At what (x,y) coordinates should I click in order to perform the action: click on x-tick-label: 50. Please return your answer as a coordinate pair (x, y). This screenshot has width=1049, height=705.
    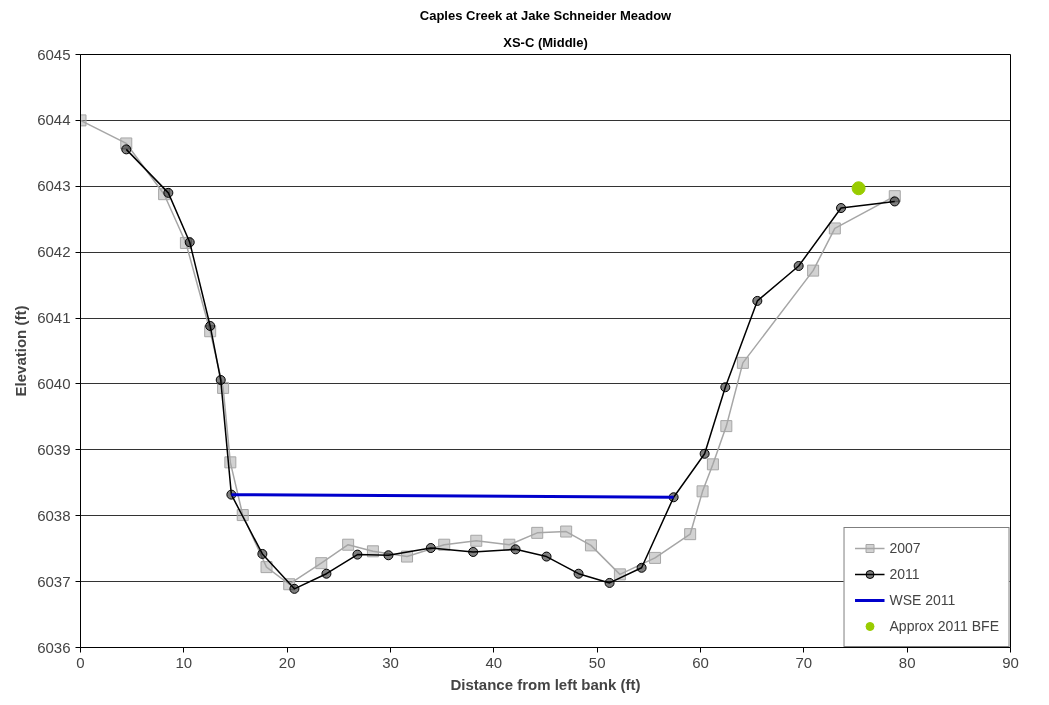
    Looking at the image, I should click on (597, 662).